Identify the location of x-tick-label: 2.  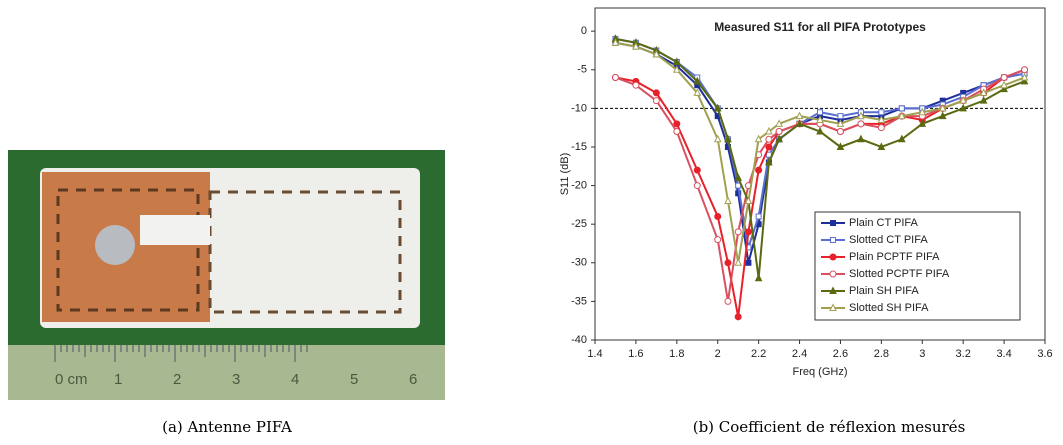
(718, 354).